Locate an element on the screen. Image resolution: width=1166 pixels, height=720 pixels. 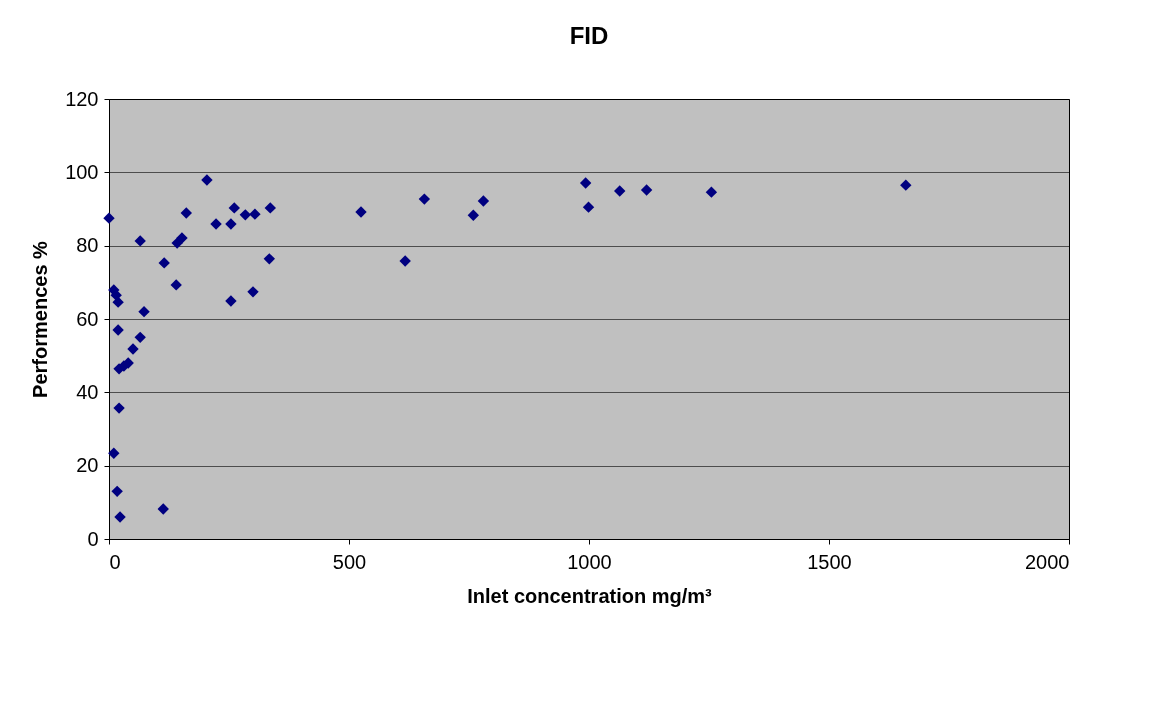
y-tick-label: 20 is located at coordinates (87, 465).